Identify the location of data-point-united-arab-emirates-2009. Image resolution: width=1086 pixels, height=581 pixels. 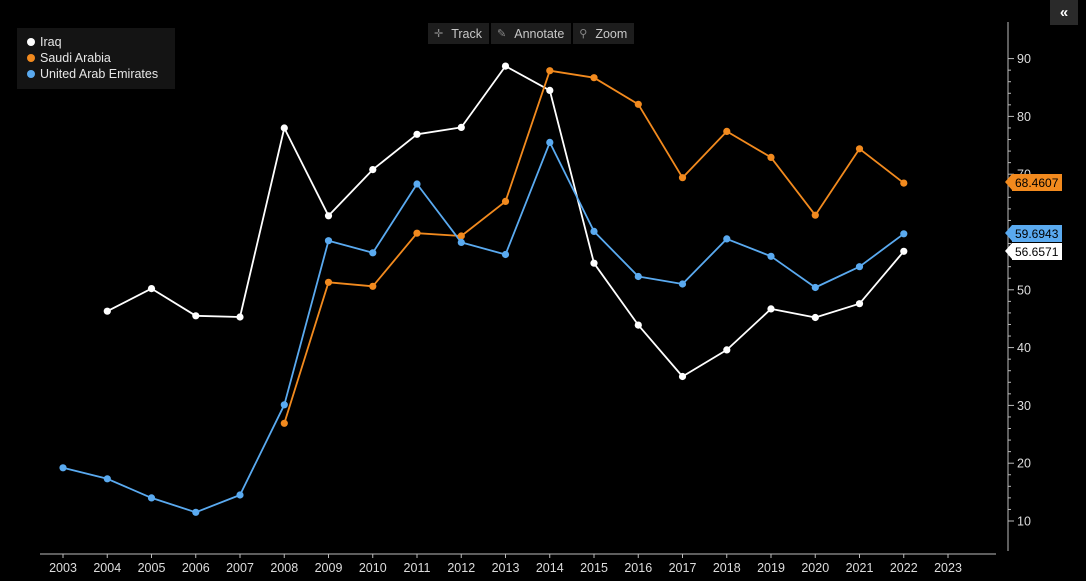
(328, 241).